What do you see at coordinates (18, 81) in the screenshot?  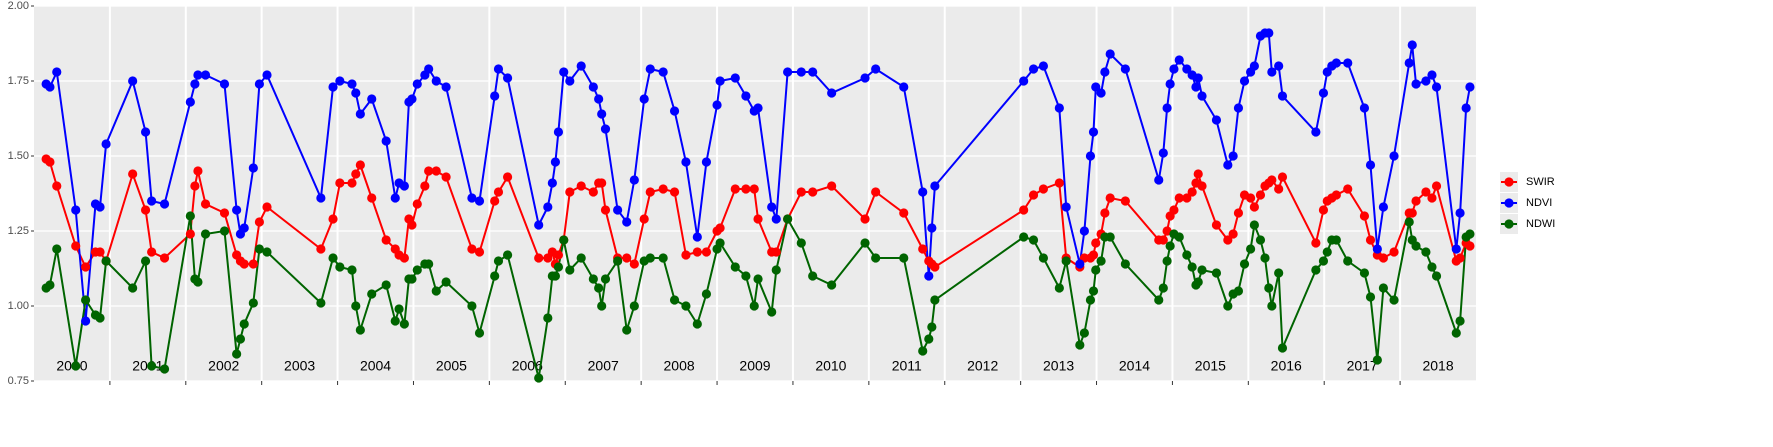 I see `y-tick-label: 1.75` at bounding box center [18, 81].